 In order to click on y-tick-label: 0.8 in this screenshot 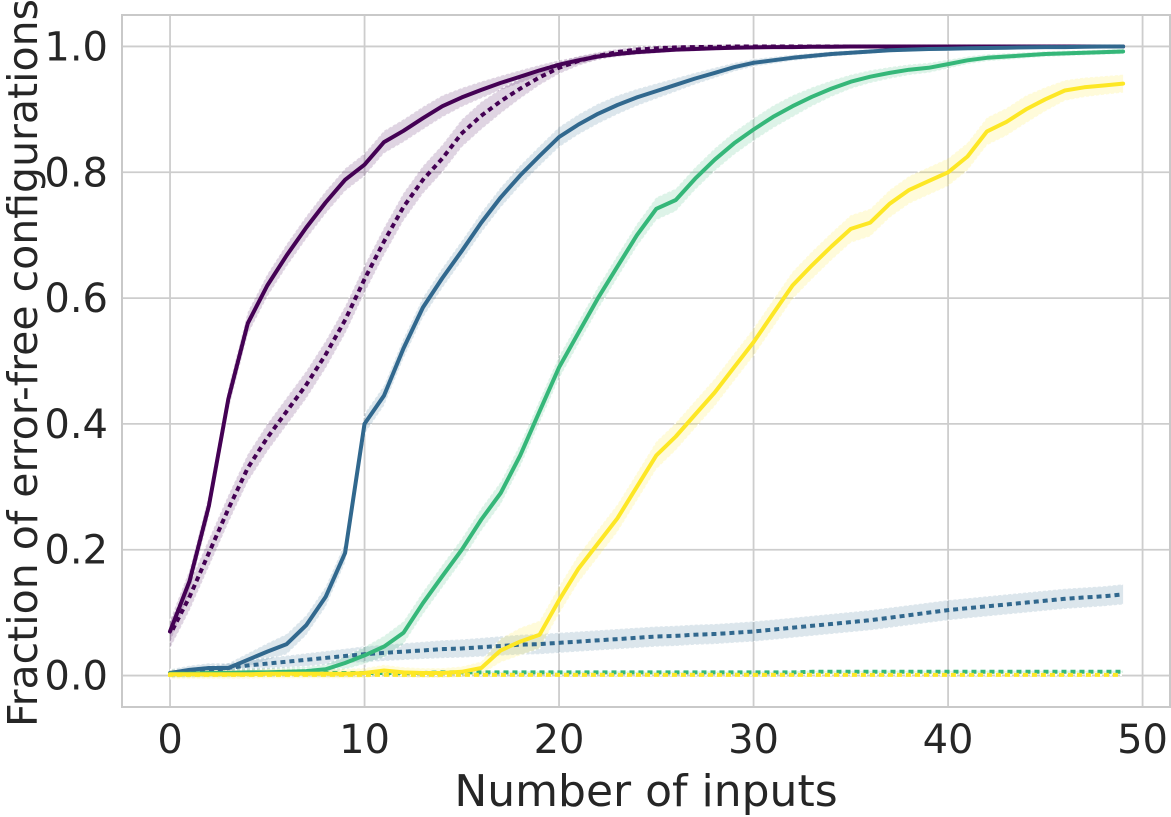, I will do `click(76, 173)`.